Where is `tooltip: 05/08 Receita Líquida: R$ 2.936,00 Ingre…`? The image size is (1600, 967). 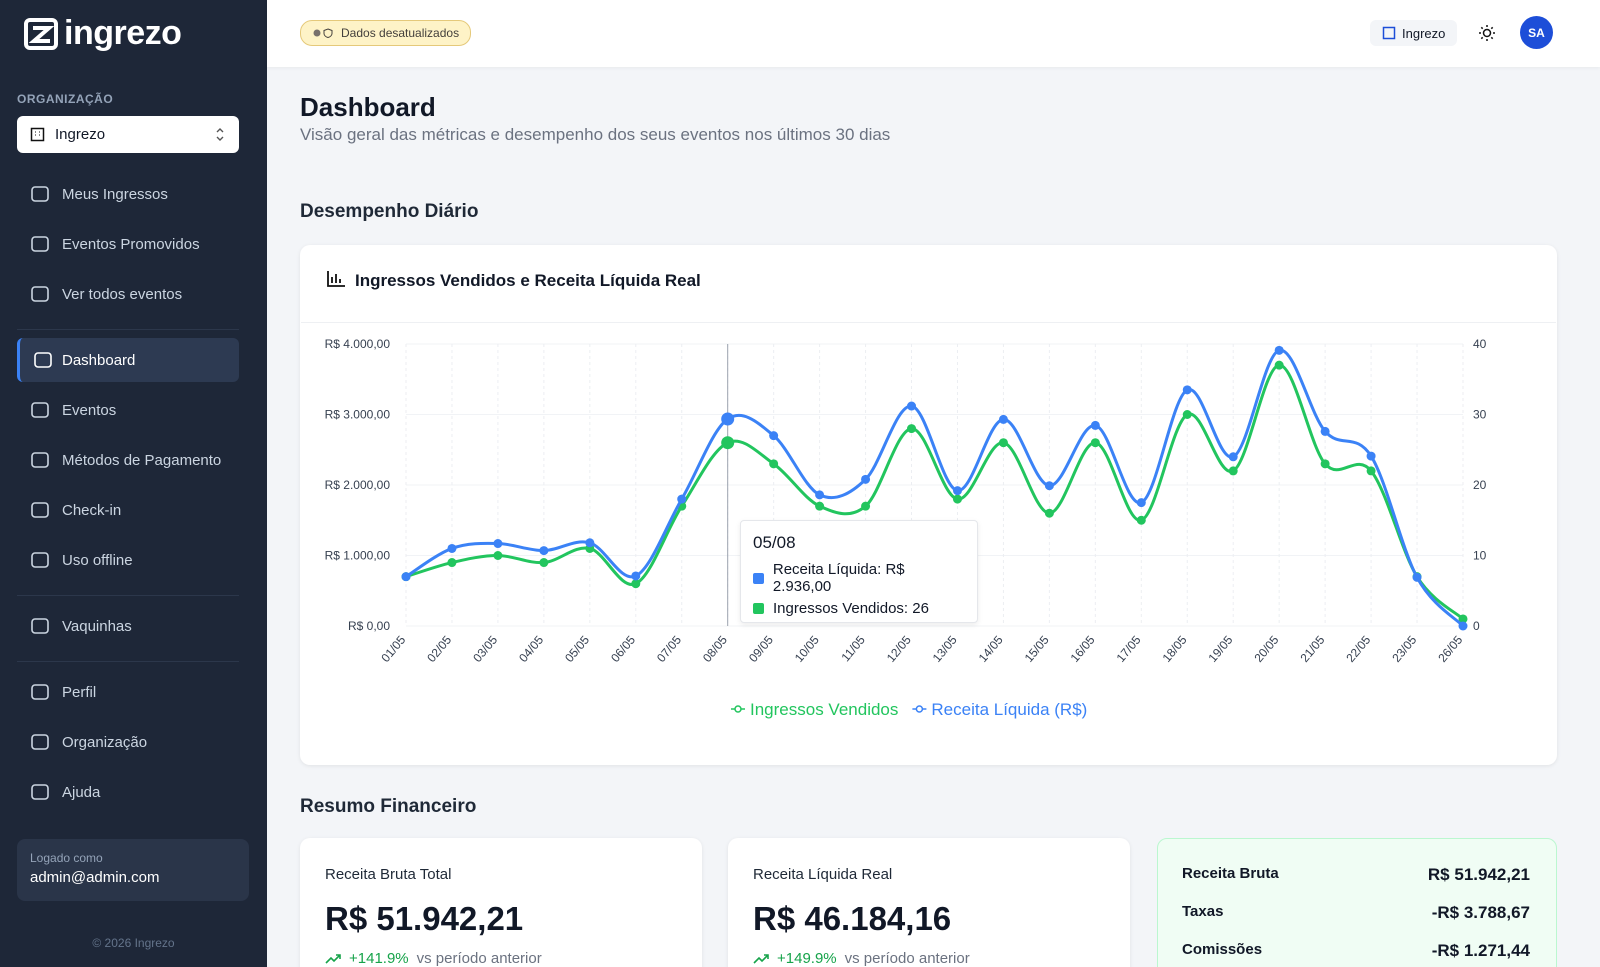
tooltip: 05/08 Receita Líquida: R$ 2.936,00 Ingre… is located at coordinates (859, 571).